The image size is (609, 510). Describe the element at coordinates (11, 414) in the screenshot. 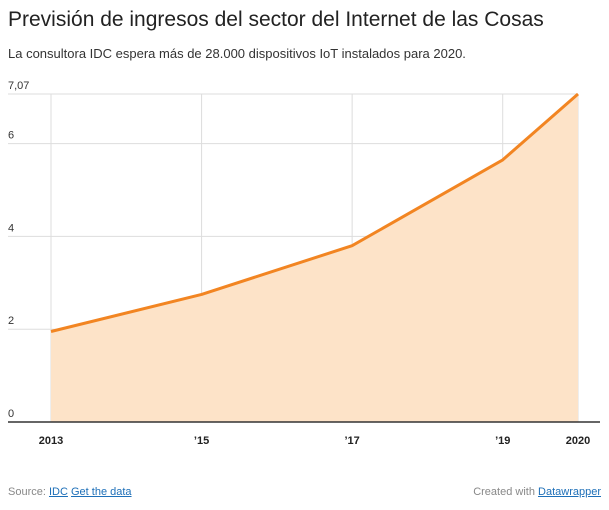

I see `y-tick-label: 0` at that location.